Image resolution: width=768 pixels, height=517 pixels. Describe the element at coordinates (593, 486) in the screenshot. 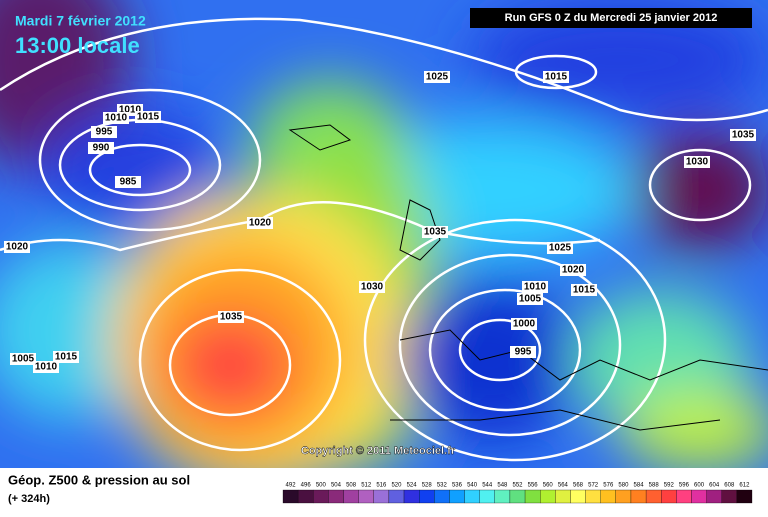

I see `legend-label: 572` at that location.